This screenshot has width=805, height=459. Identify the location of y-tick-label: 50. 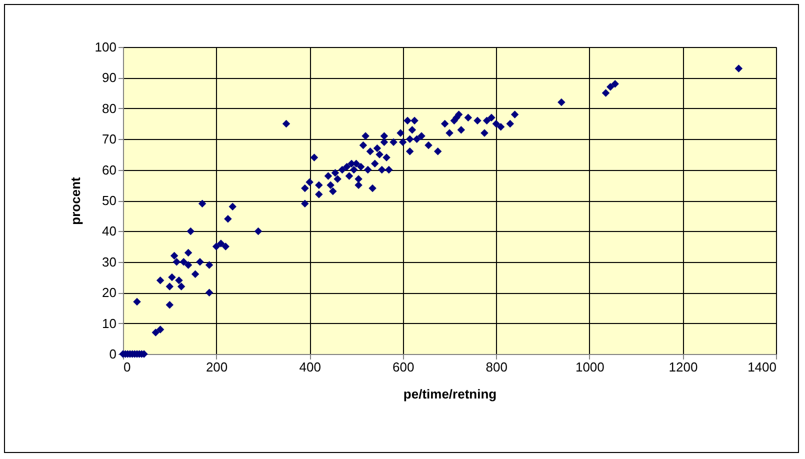
(109, 200).